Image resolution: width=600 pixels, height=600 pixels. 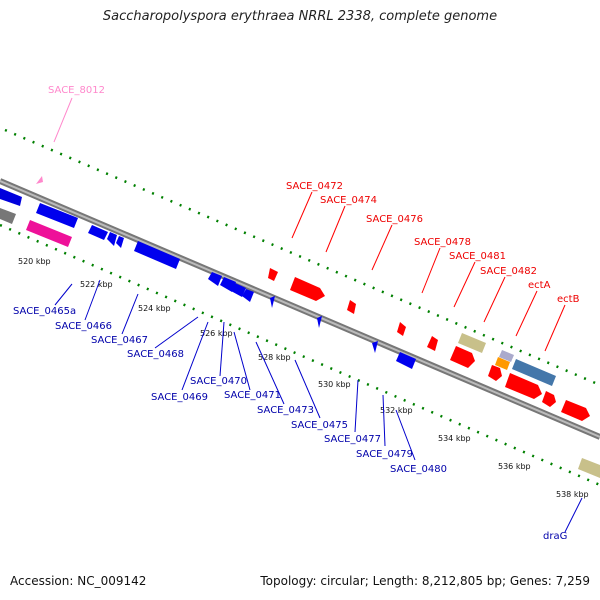 What do you see at coordinates (334, 384) in the screenshot?
I see `tick-label: 530 kbp` at bounding box center [334, 384].